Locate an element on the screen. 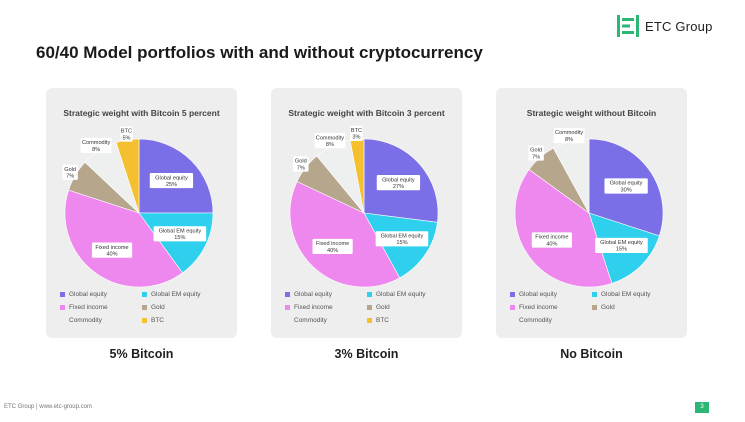 The width and height of the screenshot is (745, 422). brand-logo: ETC Group is located at coordinates (665, 26).